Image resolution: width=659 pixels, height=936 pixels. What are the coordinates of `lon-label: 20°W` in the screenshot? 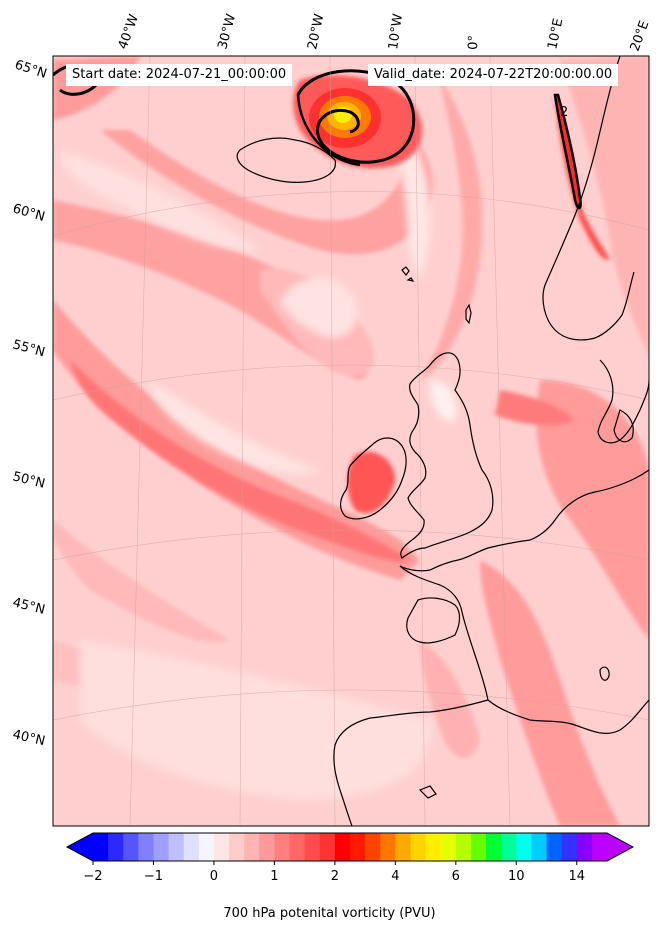 It's located at (316, 31).